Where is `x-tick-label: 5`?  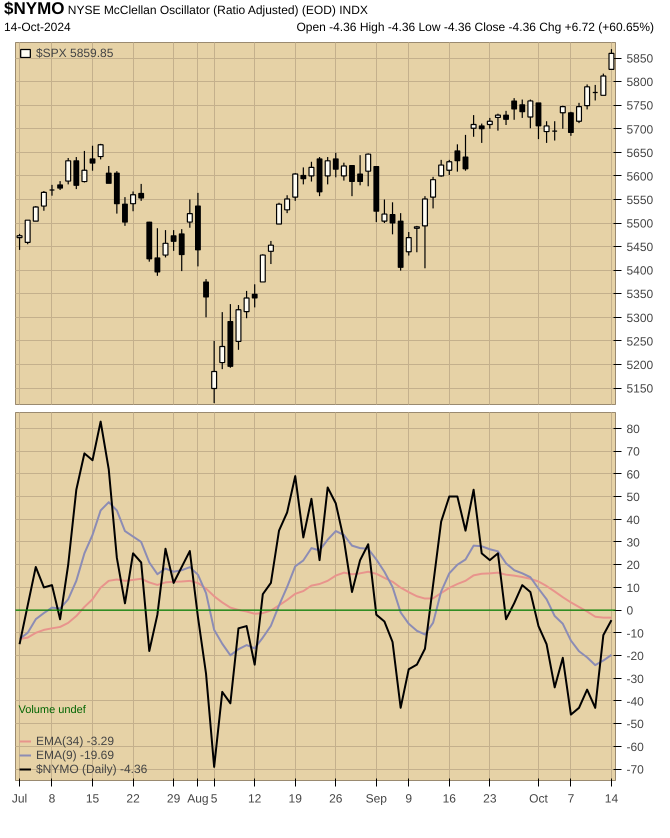 x-tick-label: 5 is located at coordinates (214, 799).